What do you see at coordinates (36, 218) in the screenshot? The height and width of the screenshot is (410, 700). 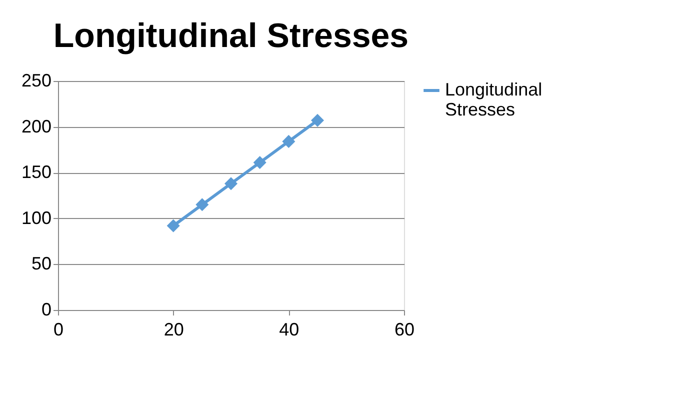 I see `y-tick-label: 100` at bounding box center [36, 218].